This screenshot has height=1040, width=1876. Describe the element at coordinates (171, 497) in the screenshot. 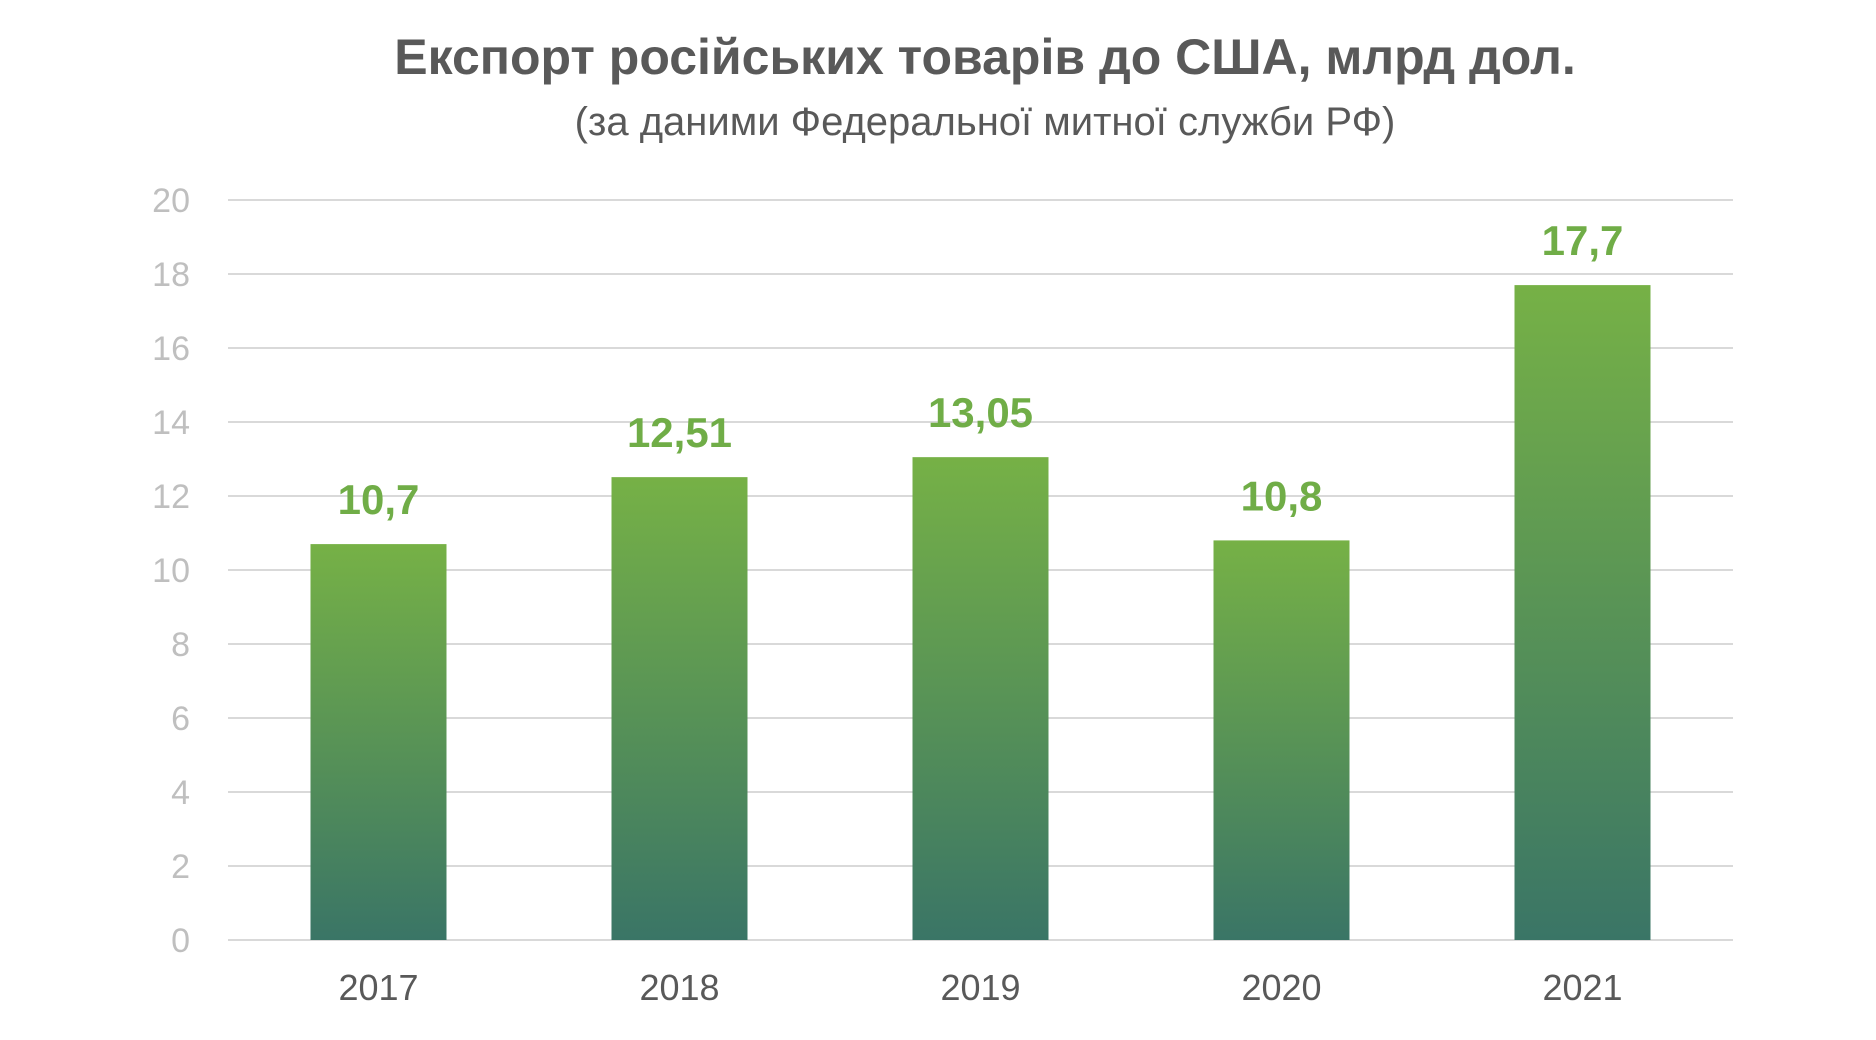

I see `y-tick-label: 12` at that location.